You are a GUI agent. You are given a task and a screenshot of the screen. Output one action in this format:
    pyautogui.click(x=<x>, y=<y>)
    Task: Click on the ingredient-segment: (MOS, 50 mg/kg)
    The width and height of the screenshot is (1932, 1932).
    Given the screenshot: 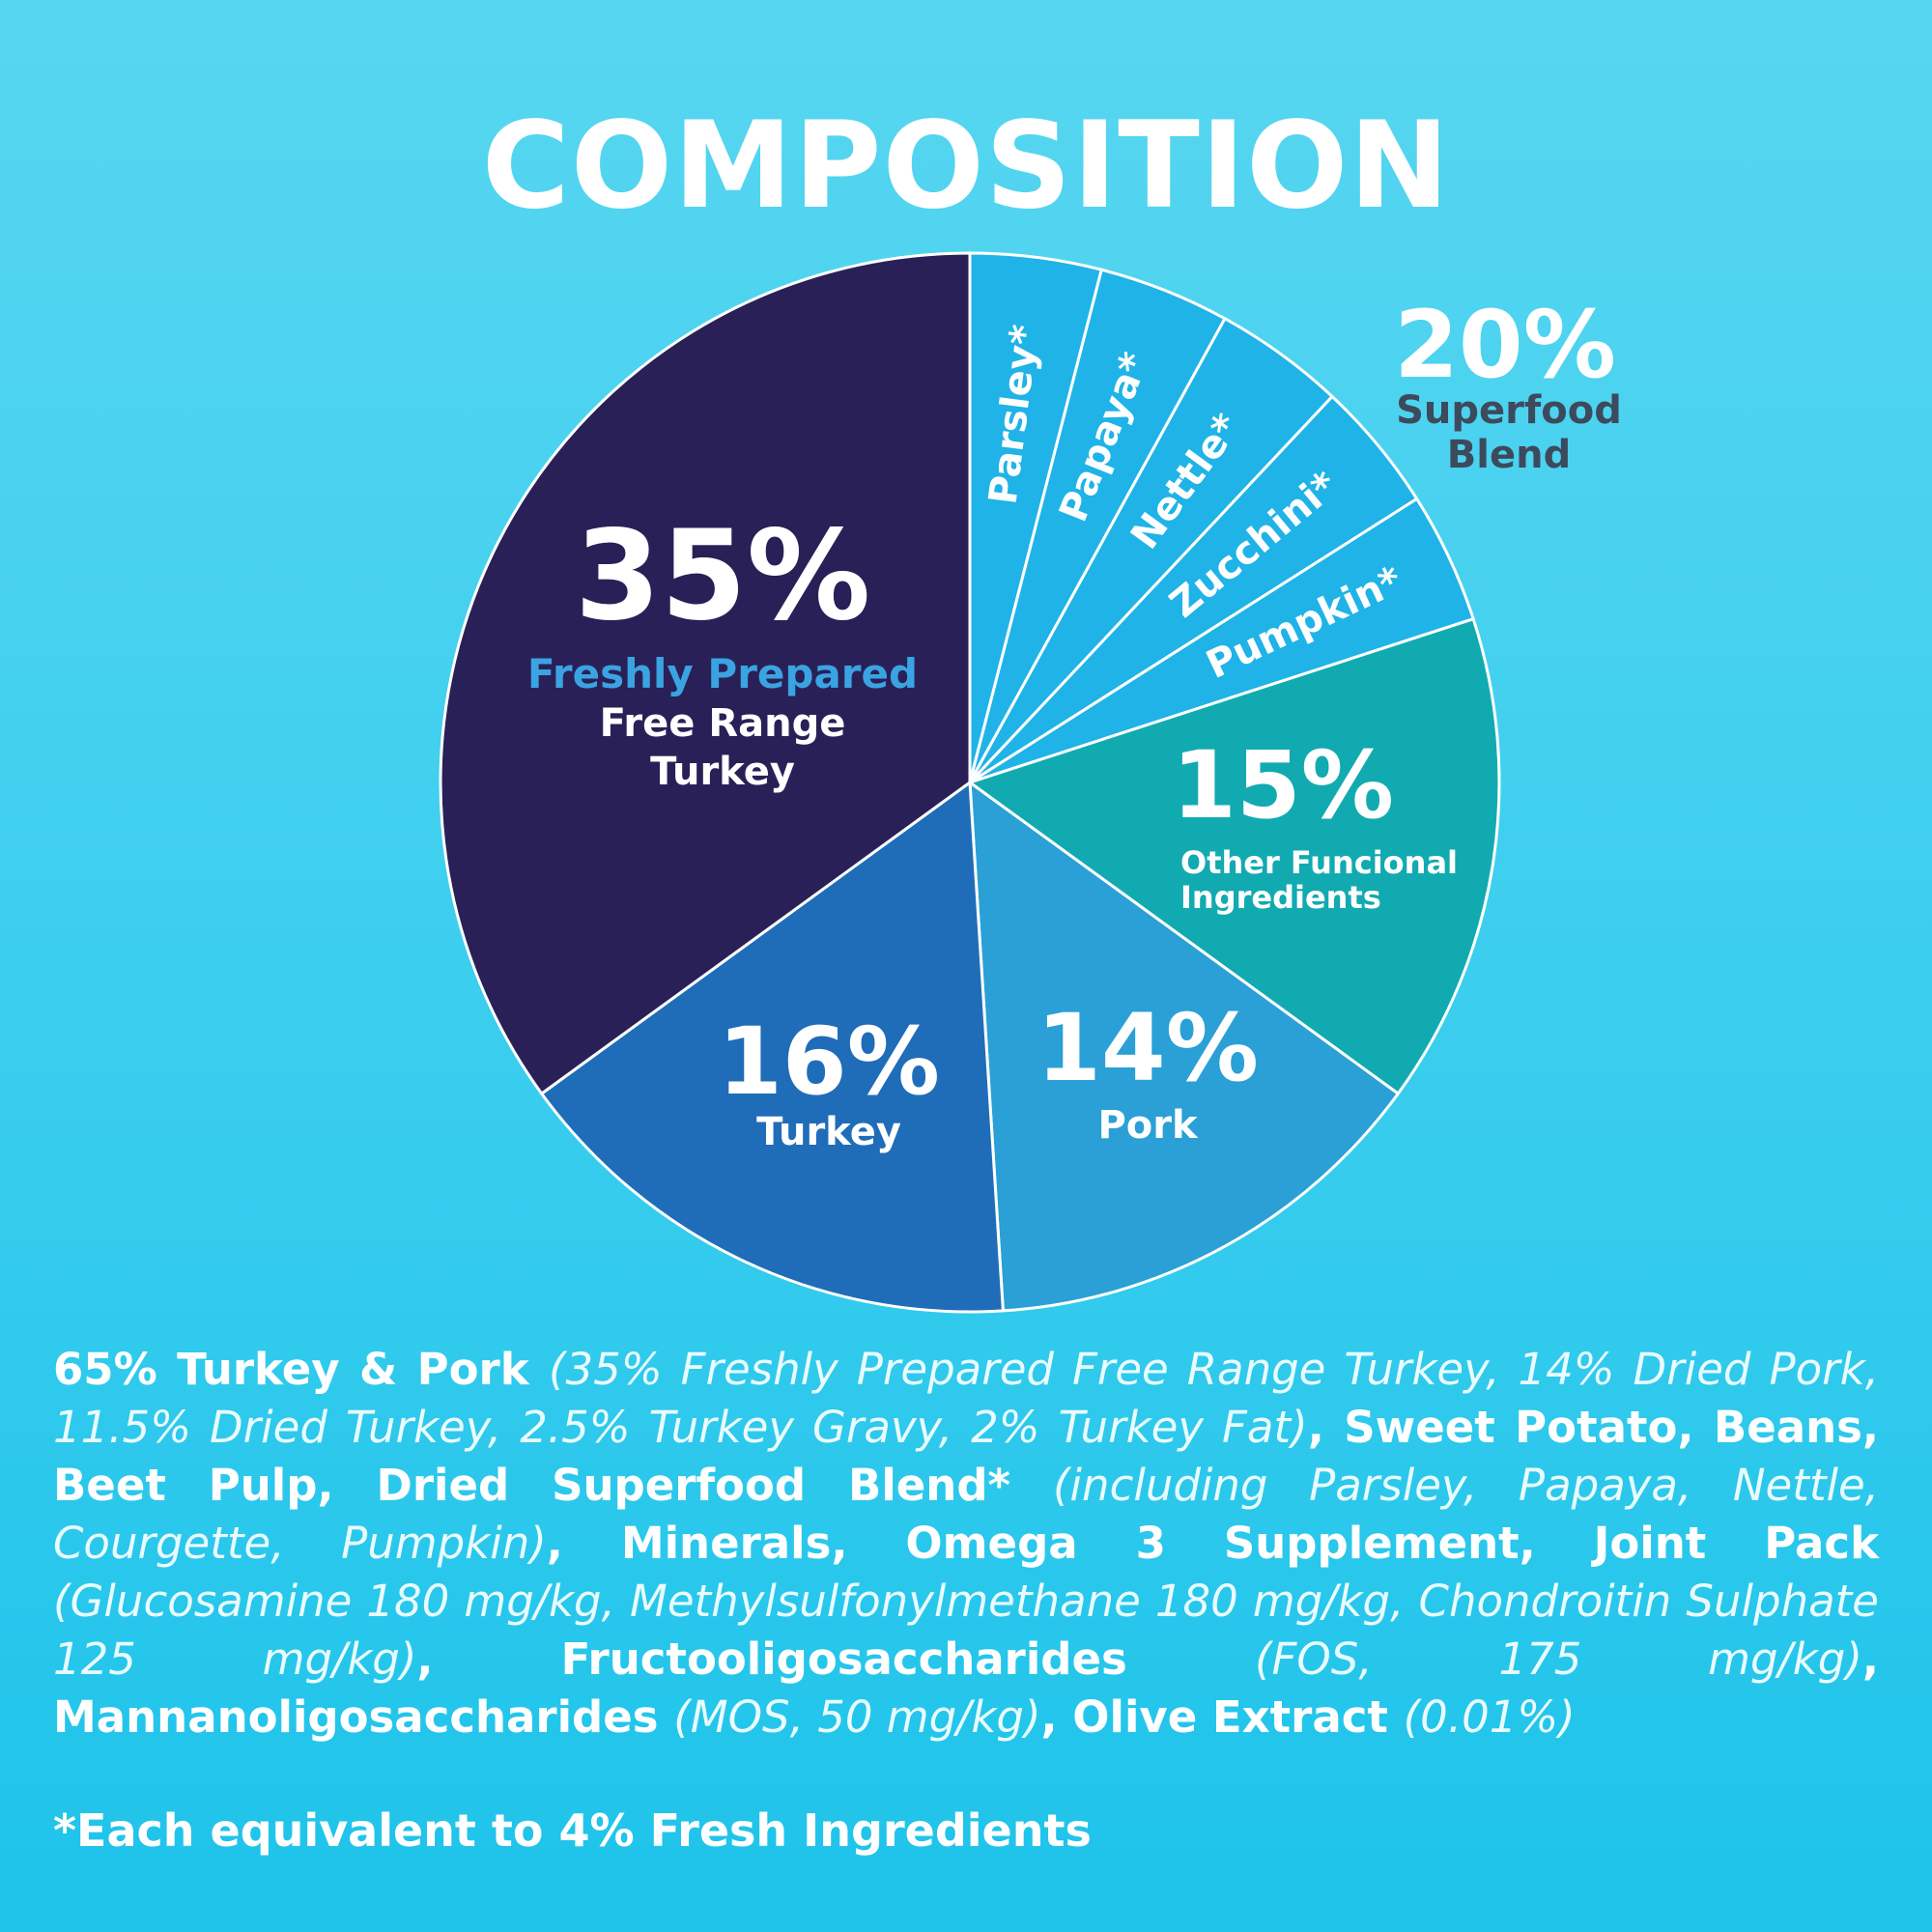 What is the action you would take?
    pyautogui.click(x=857, y=1717)
    